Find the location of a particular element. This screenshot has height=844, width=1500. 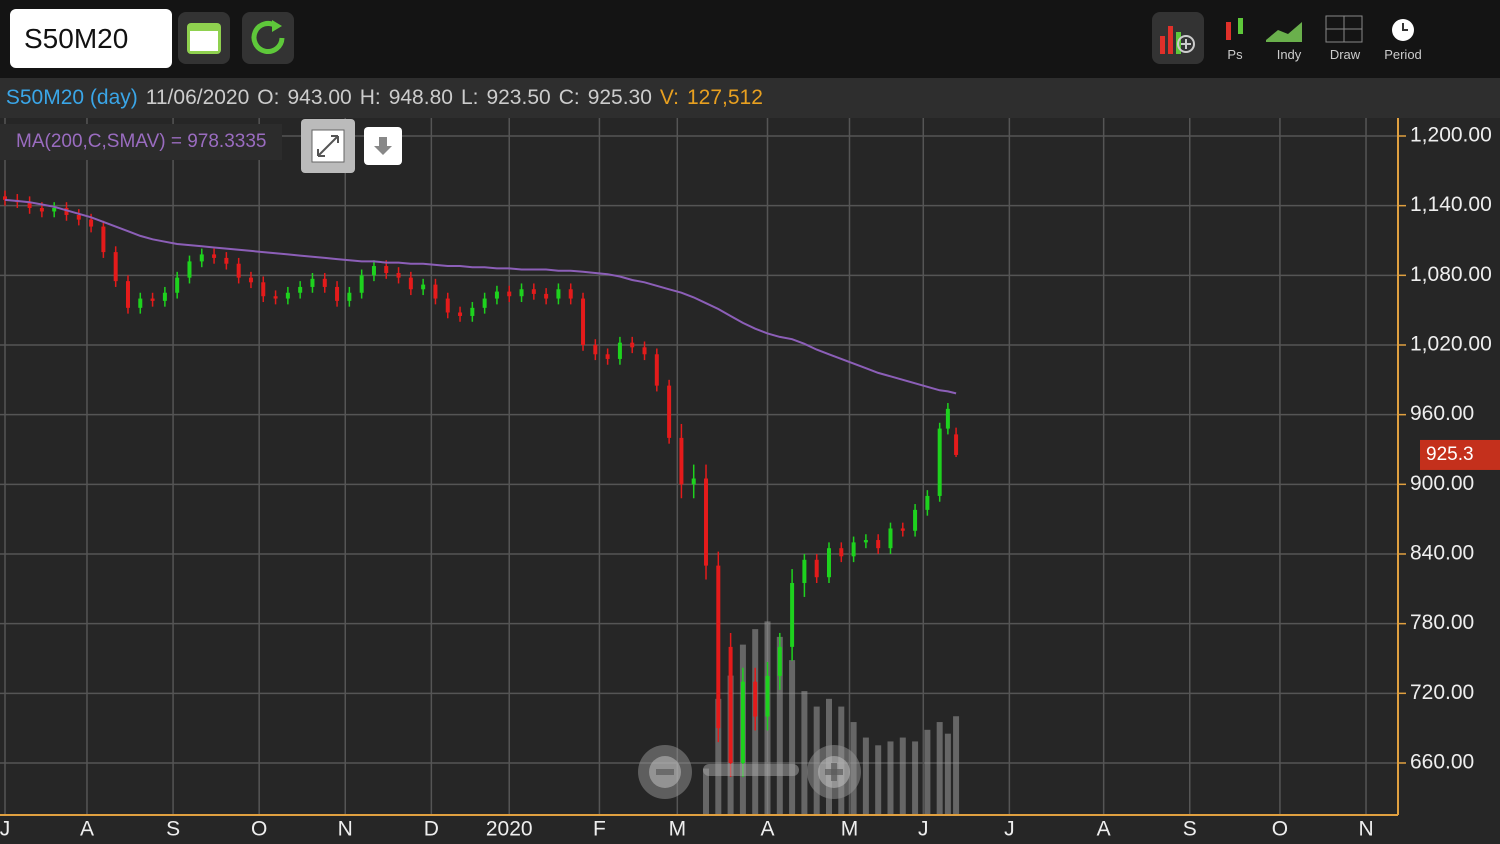

draw-tool: Draw is located at coordinates (1345, 38).